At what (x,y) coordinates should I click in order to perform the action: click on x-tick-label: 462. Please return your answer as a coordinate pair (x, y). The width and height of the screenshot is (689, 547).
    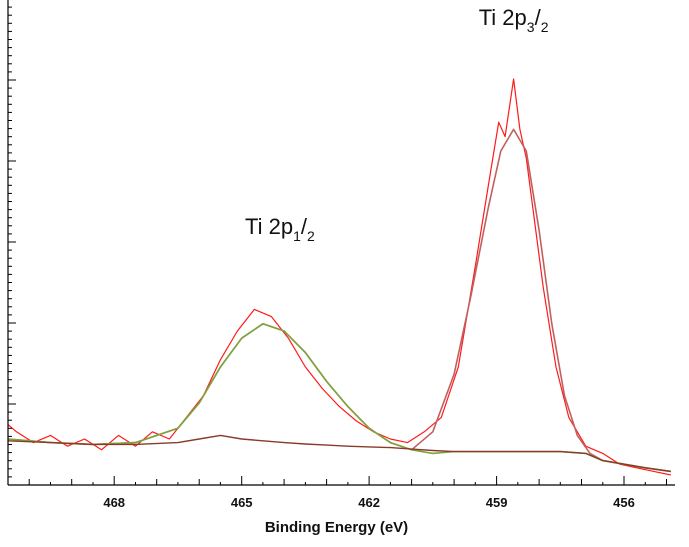
    Looking at the image, I should click on (369, 502).